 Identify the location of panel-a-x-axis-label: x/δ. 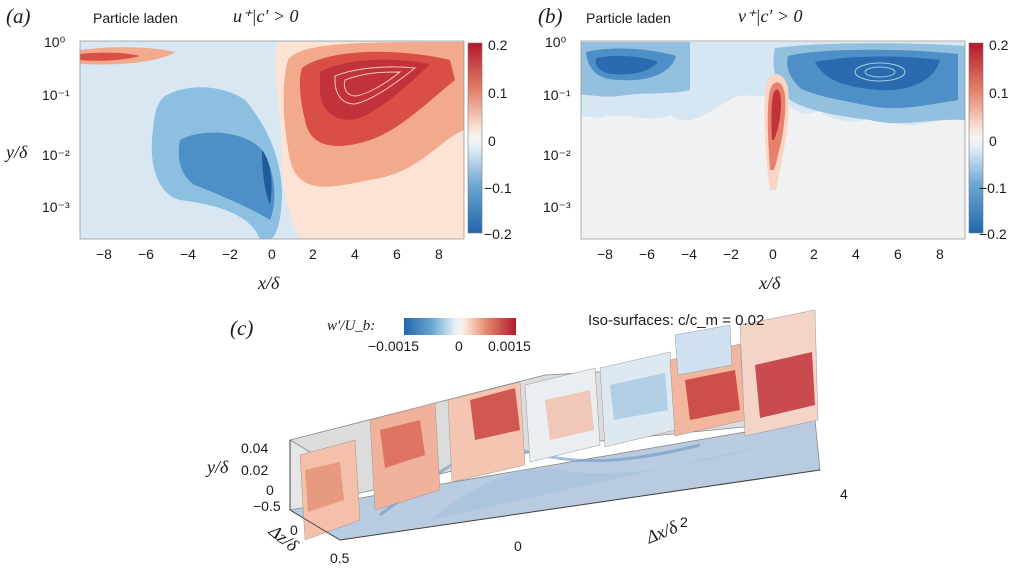
(269, 283).